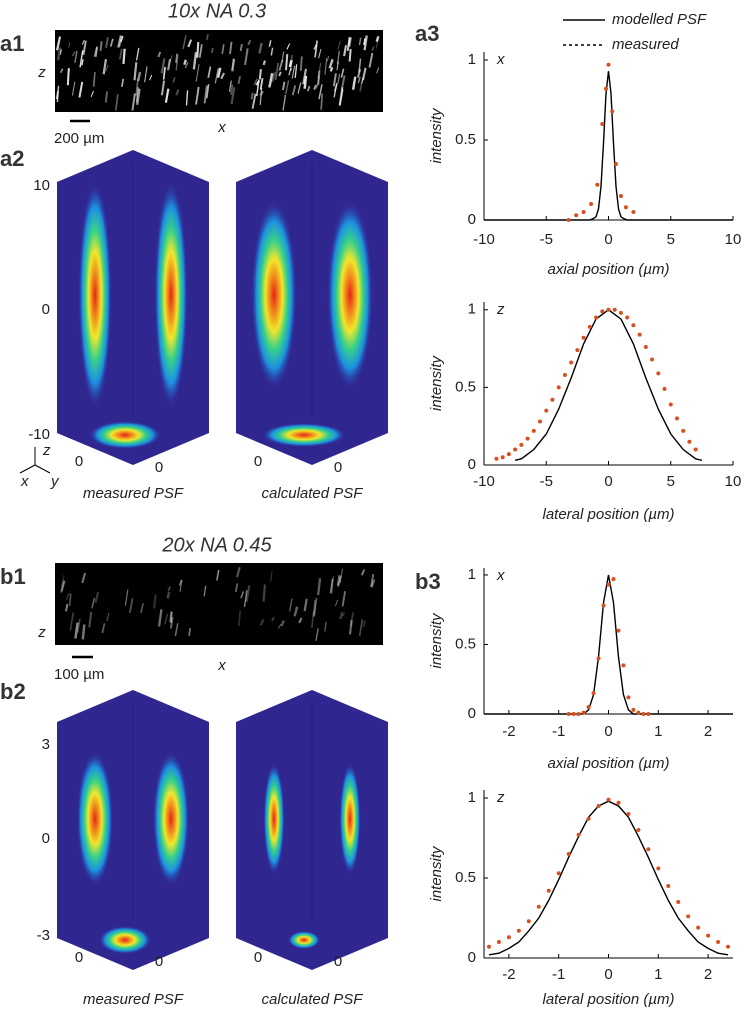  I want to click on psf-tick-label: -10, so click(39, 434).